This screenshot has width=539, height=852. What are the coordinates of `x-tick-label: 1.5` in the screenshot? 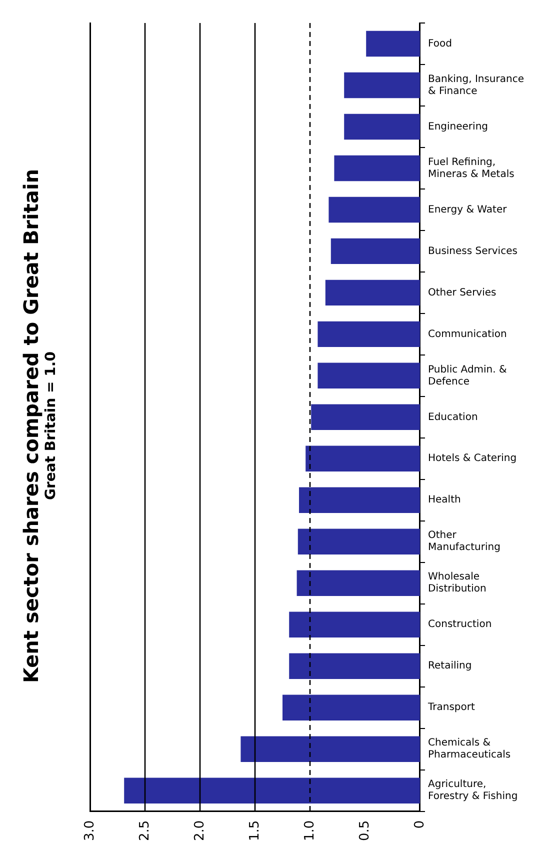 It's located at (254, 831).